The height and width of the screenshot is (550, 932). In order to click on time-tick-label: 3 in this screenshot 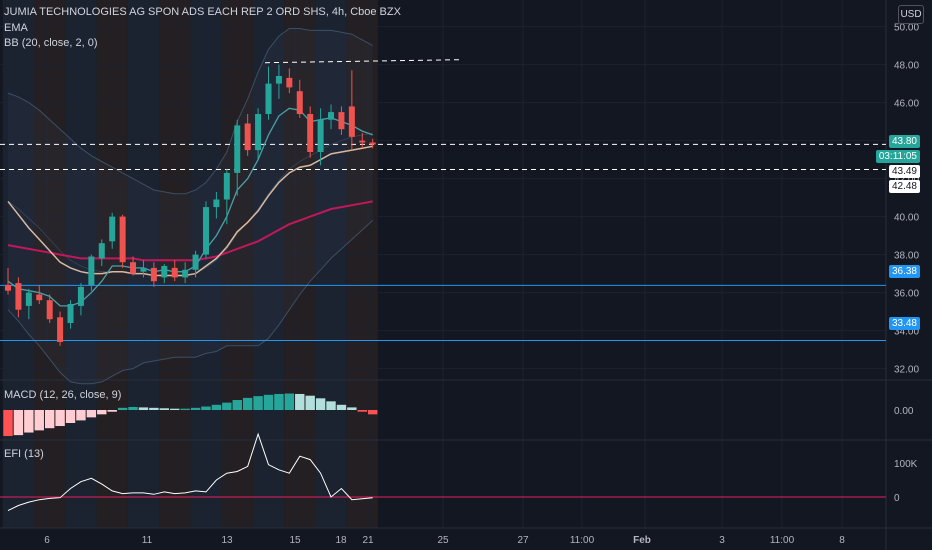, I will do `click(722, 540)`.